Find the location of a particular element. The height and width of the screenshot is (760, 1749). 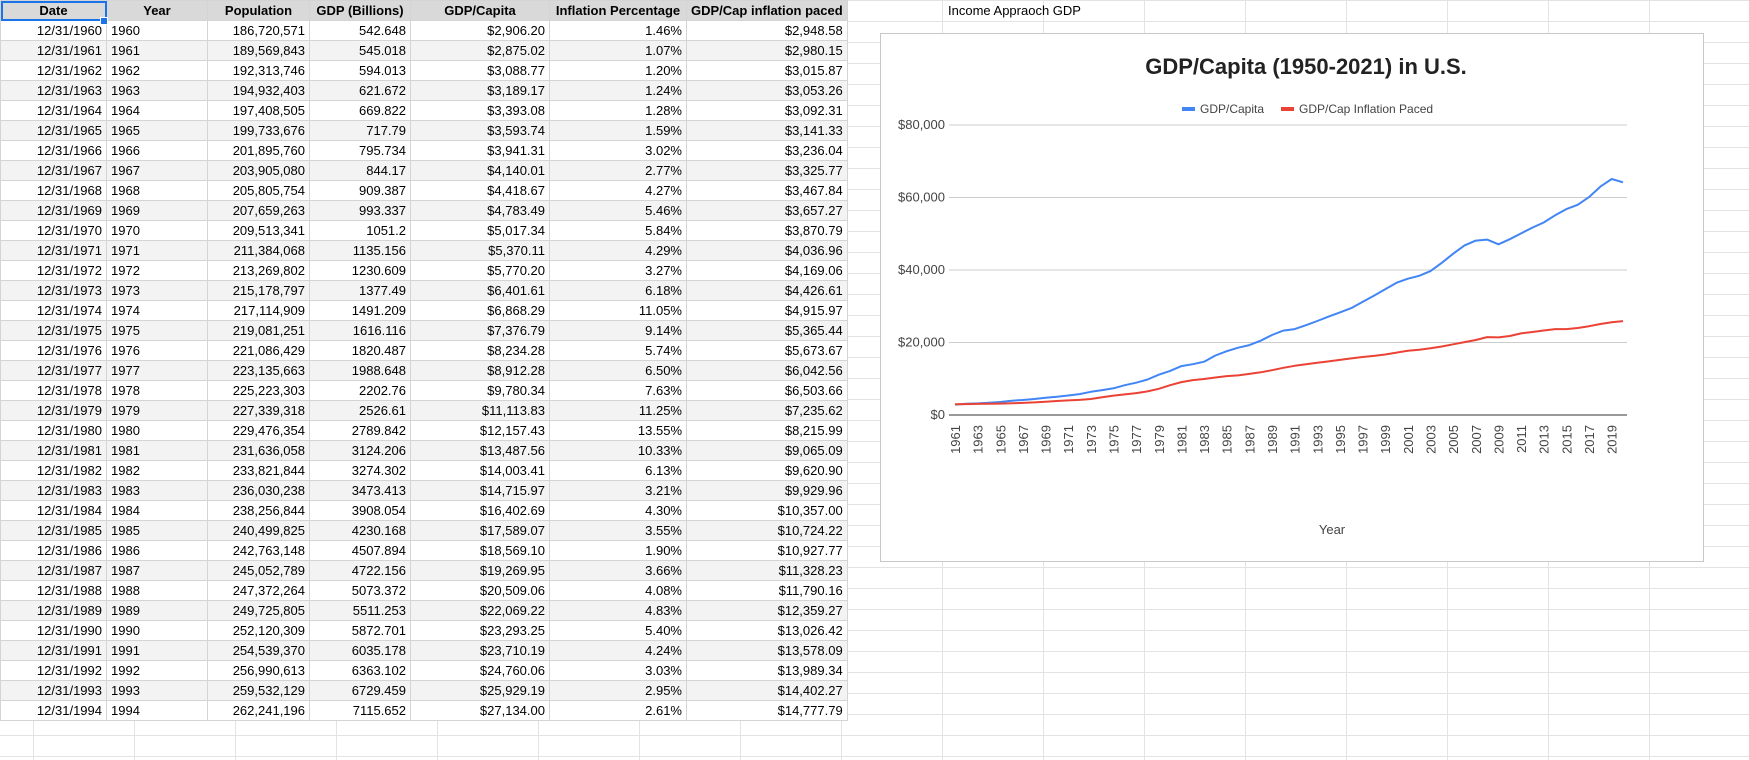

cell-population: 236,030,238 is located at coordinates (258, 490).